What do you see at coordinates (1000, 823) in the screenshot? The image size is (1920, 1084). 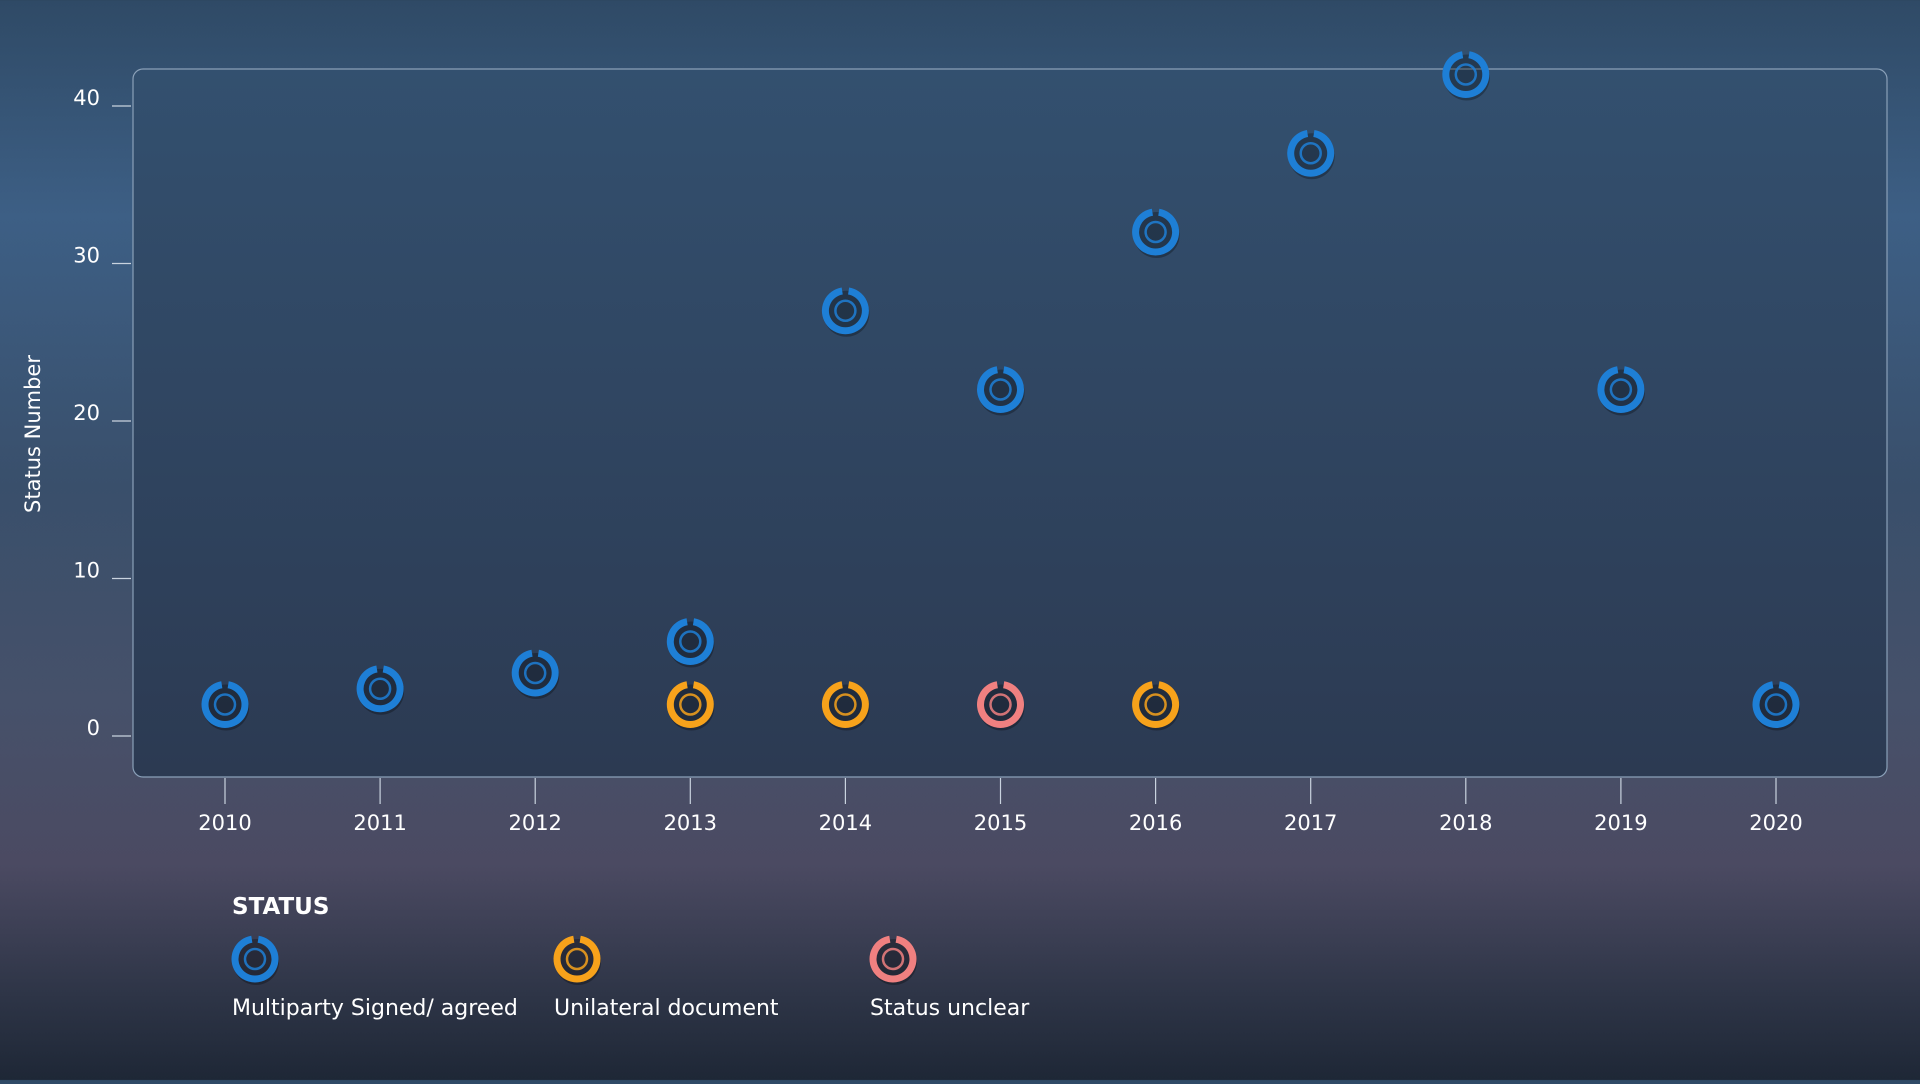 I see `x-tick-label: 2015` at bounding box center [1000, 823].